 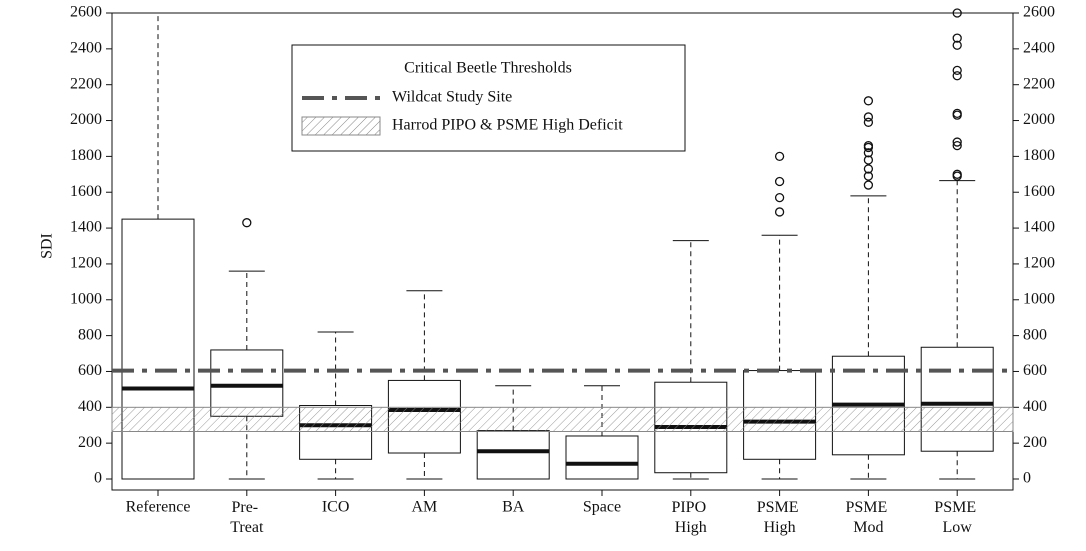 I want to click on y-tick-label: 1400, so click(x=86, y=227).